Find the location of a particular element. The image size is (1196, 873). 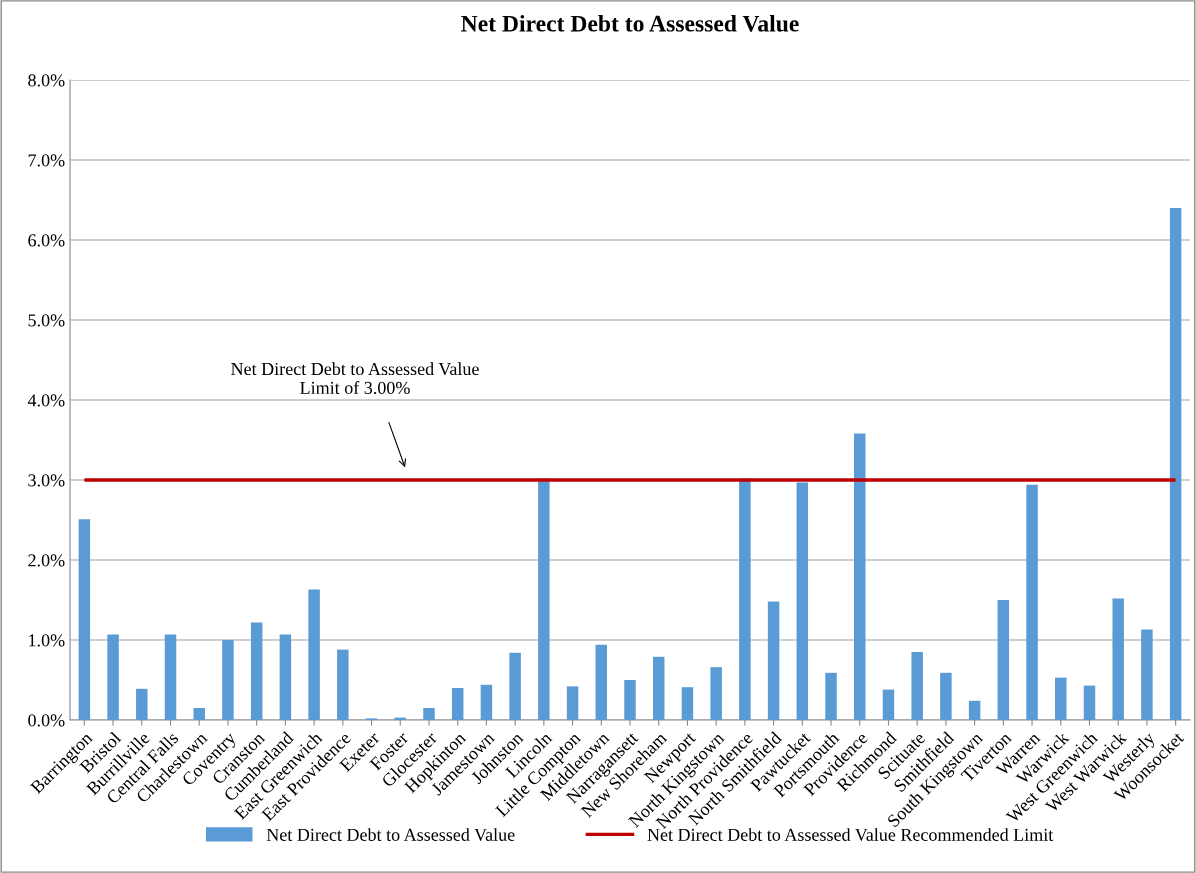

y-tick-label: 5.0% is located at coordinates (46, 320).